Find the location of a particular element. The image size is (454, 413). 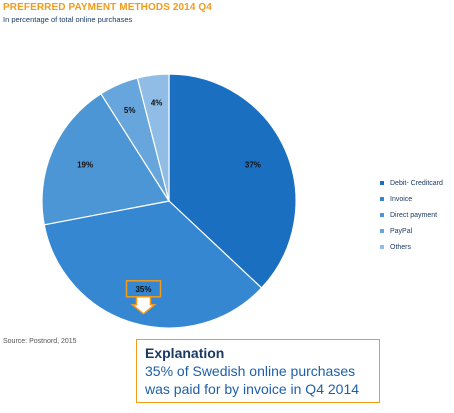

highlight-arrow is located at coordinates (143, 305).